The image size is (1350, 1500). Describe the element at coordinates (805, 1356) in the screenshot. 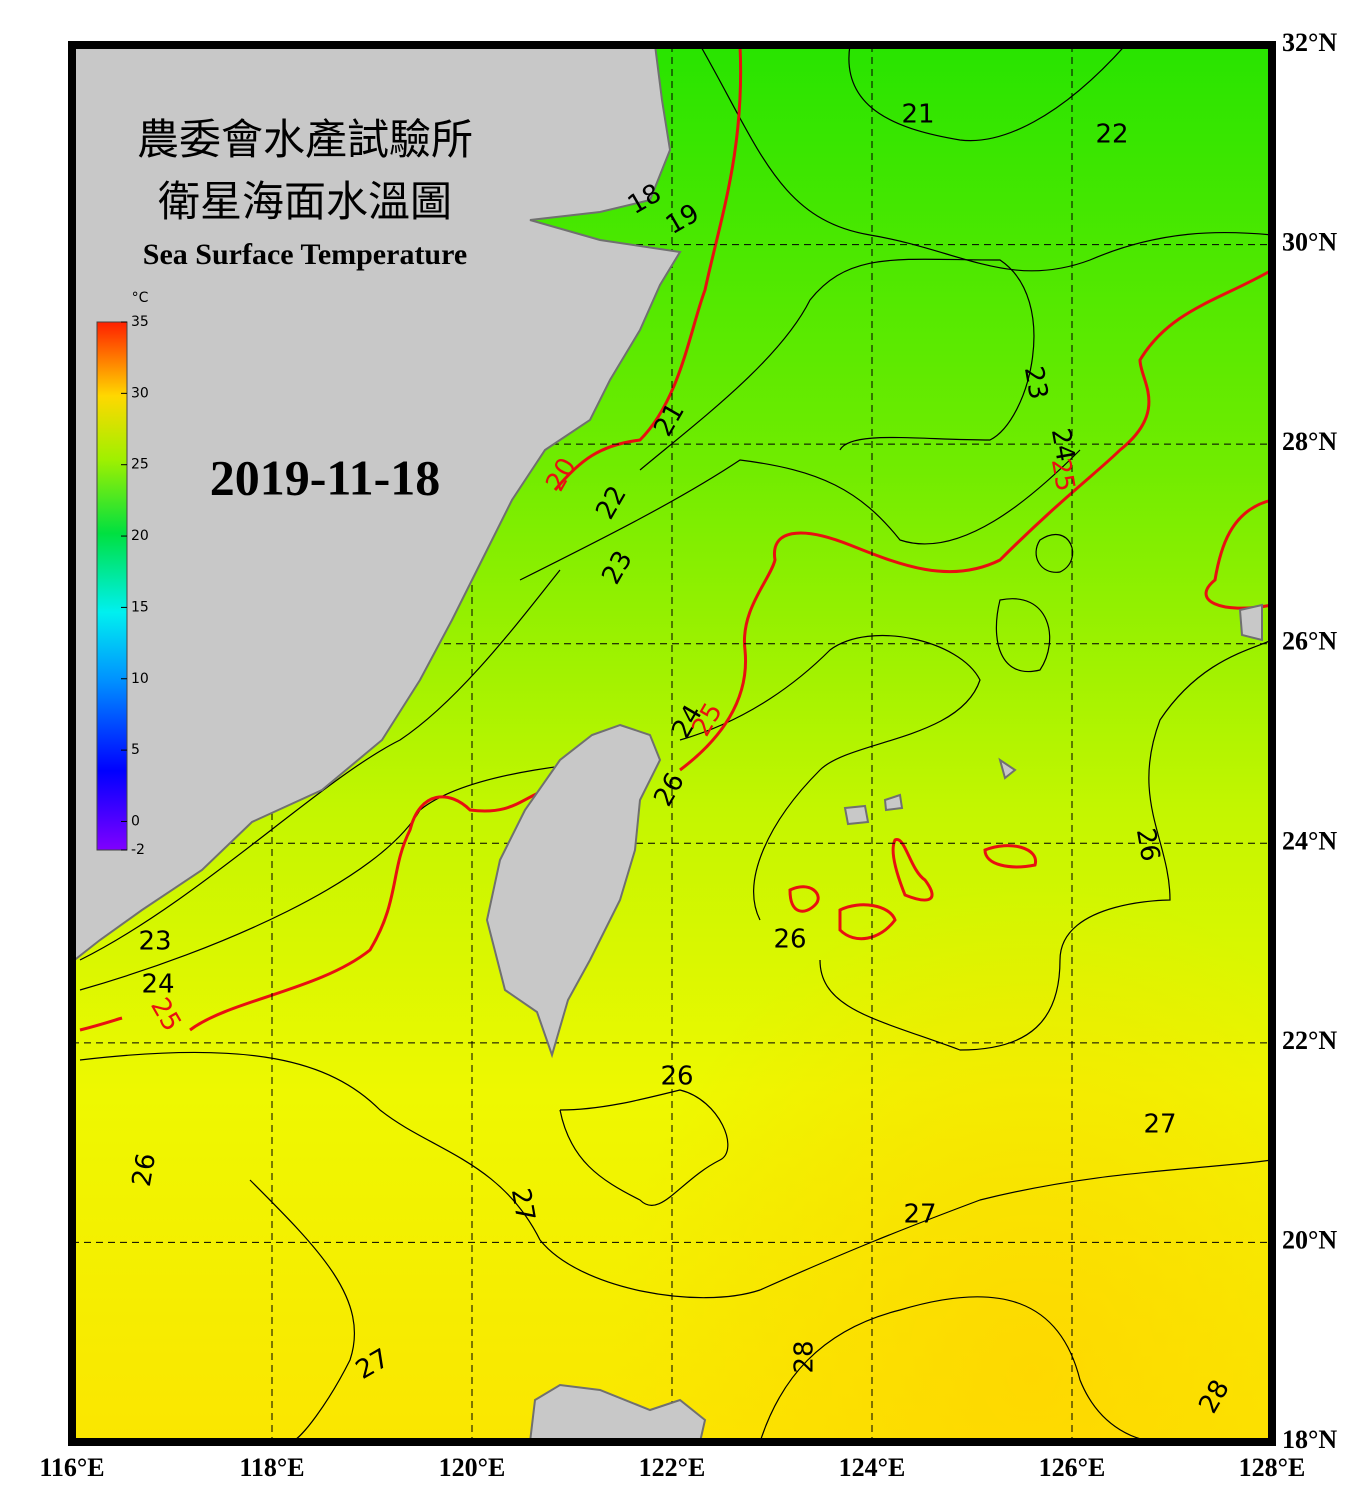

I see `contour-label: 28` at that location.